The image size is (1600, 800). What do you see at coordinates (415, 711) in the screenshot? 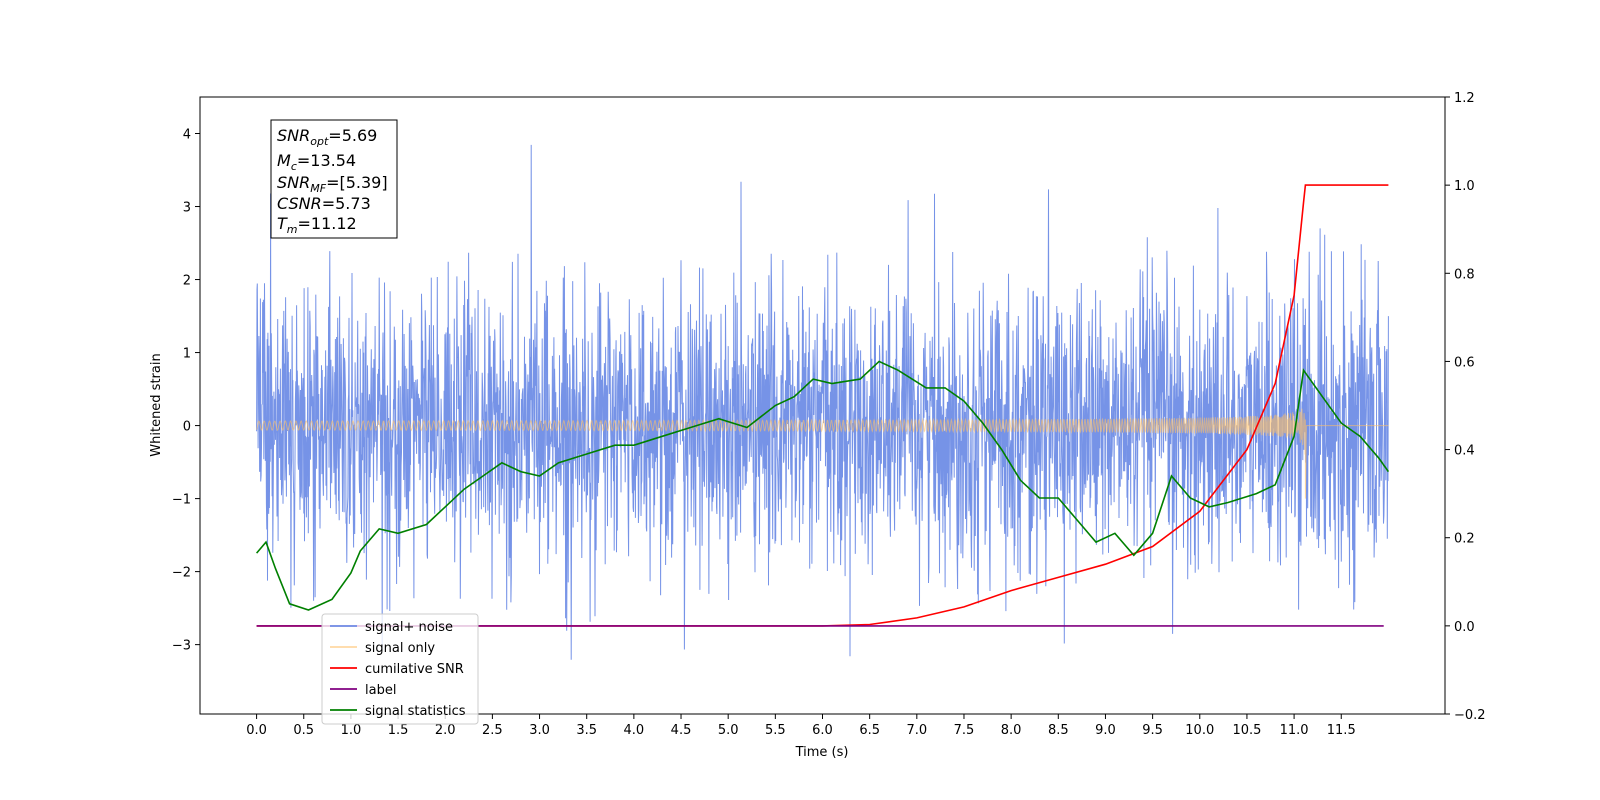
I see `legend-entry: signal statistics` at bounding box center [415, 711].